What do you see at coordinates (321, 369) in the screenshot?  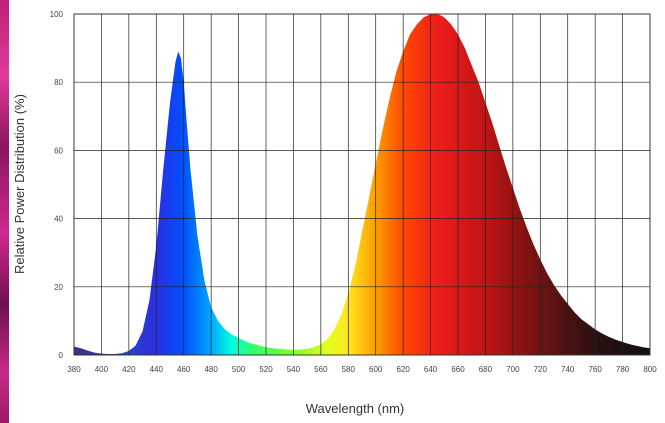 I see `x-tick-label: 560` at bounding box center [321, 369].